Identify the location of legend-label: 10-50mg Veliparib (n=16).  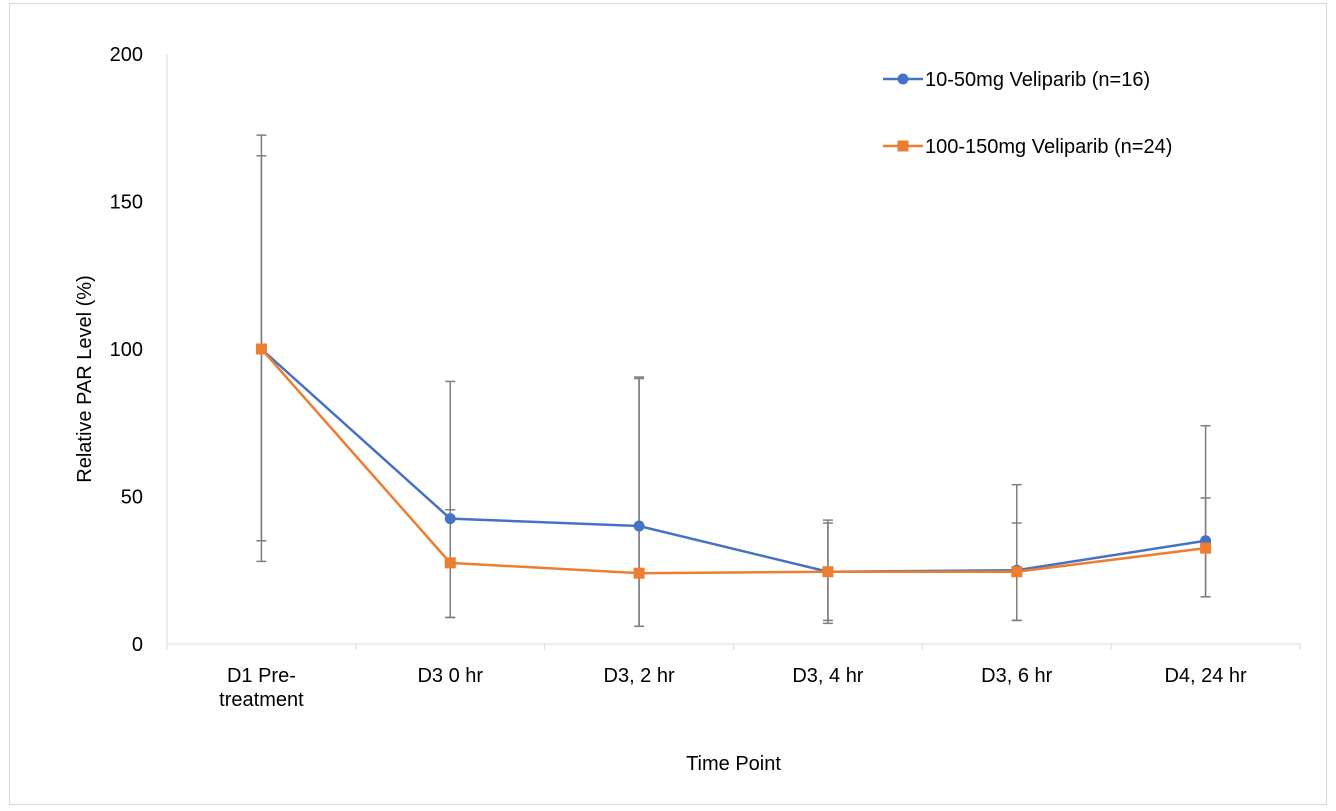
(1037, 80).